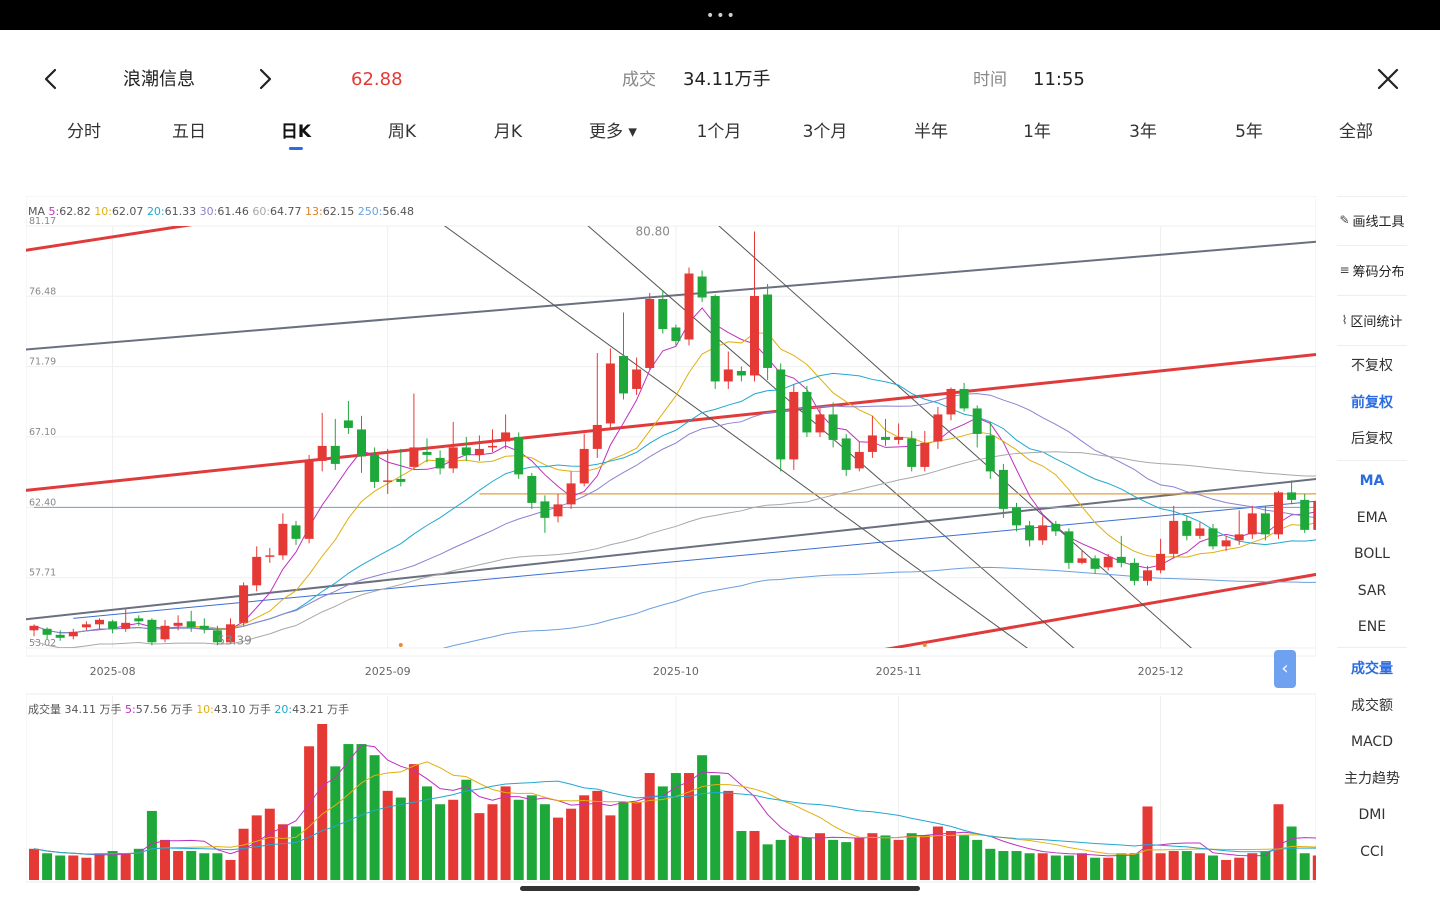 The height and width of the screenshot is (900, 1440). Describe the element at coordinates (1372, 517) in the screenshot. I see `side-main-indicator-1: EMA` at that location.